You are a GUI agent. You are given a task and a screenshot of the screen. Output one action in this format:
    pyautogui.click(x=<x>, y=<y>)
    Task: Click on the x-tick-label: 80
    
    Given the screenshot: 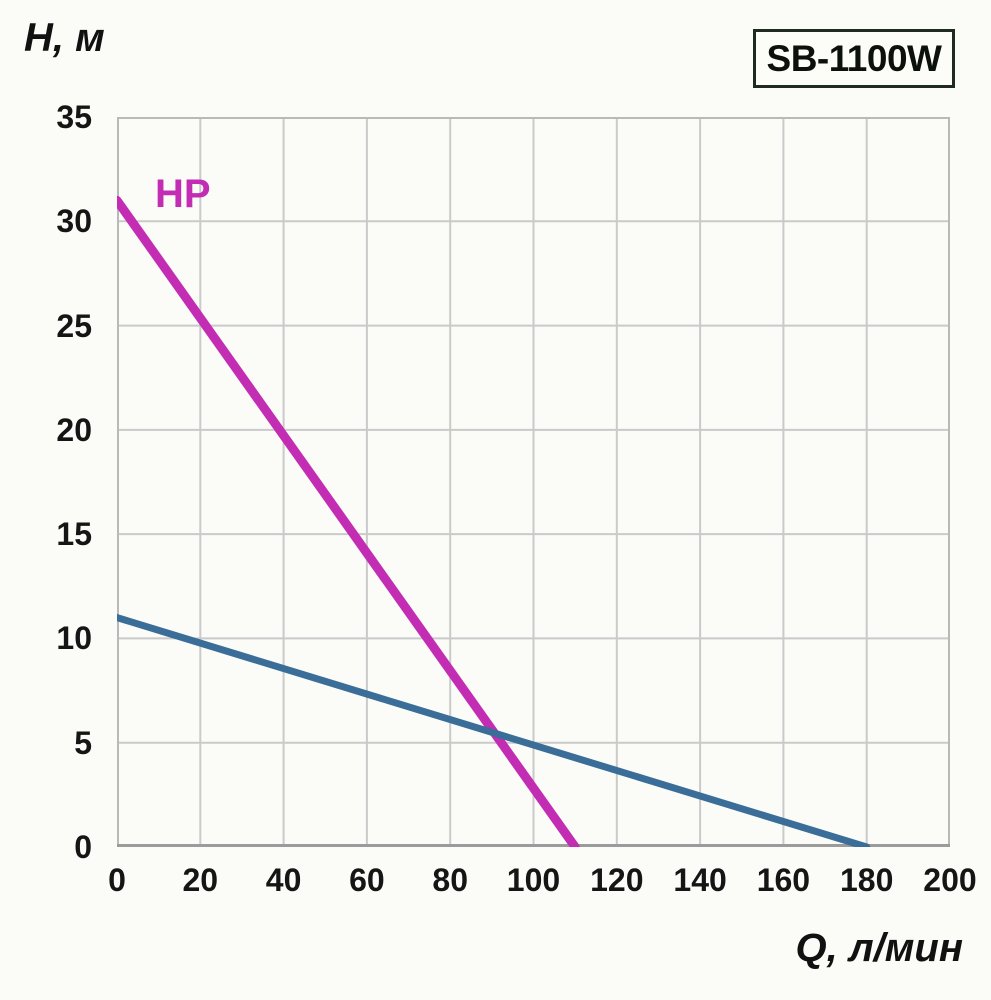 What is the action you would take?
    pyautogui.click(x=450, y=880)
    